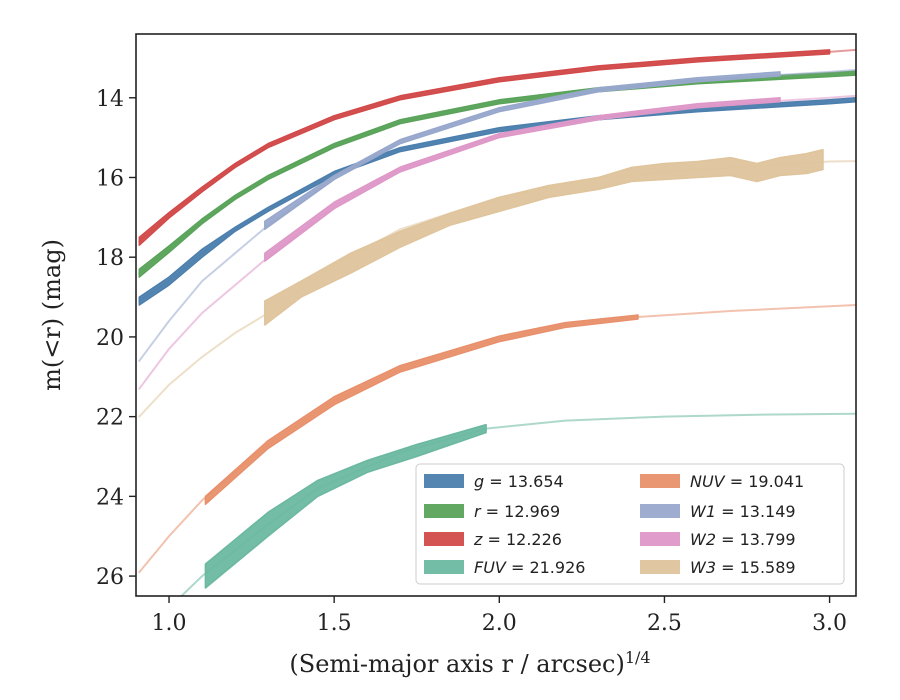 Image resolution: width=900 pixels, height=700 pixels. What do you see at coordinates (521, 511) in the screenshot?
I see `legend-band-value: = 12.969` at bounding box center [521, 511].